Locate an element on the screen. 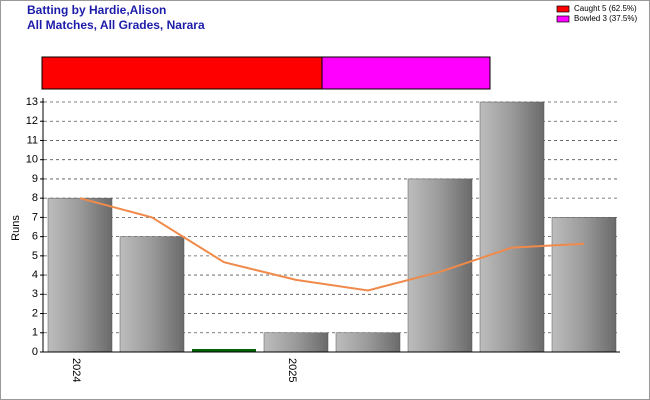  y-tick-label: 5 is located at coordinates (35, 256).